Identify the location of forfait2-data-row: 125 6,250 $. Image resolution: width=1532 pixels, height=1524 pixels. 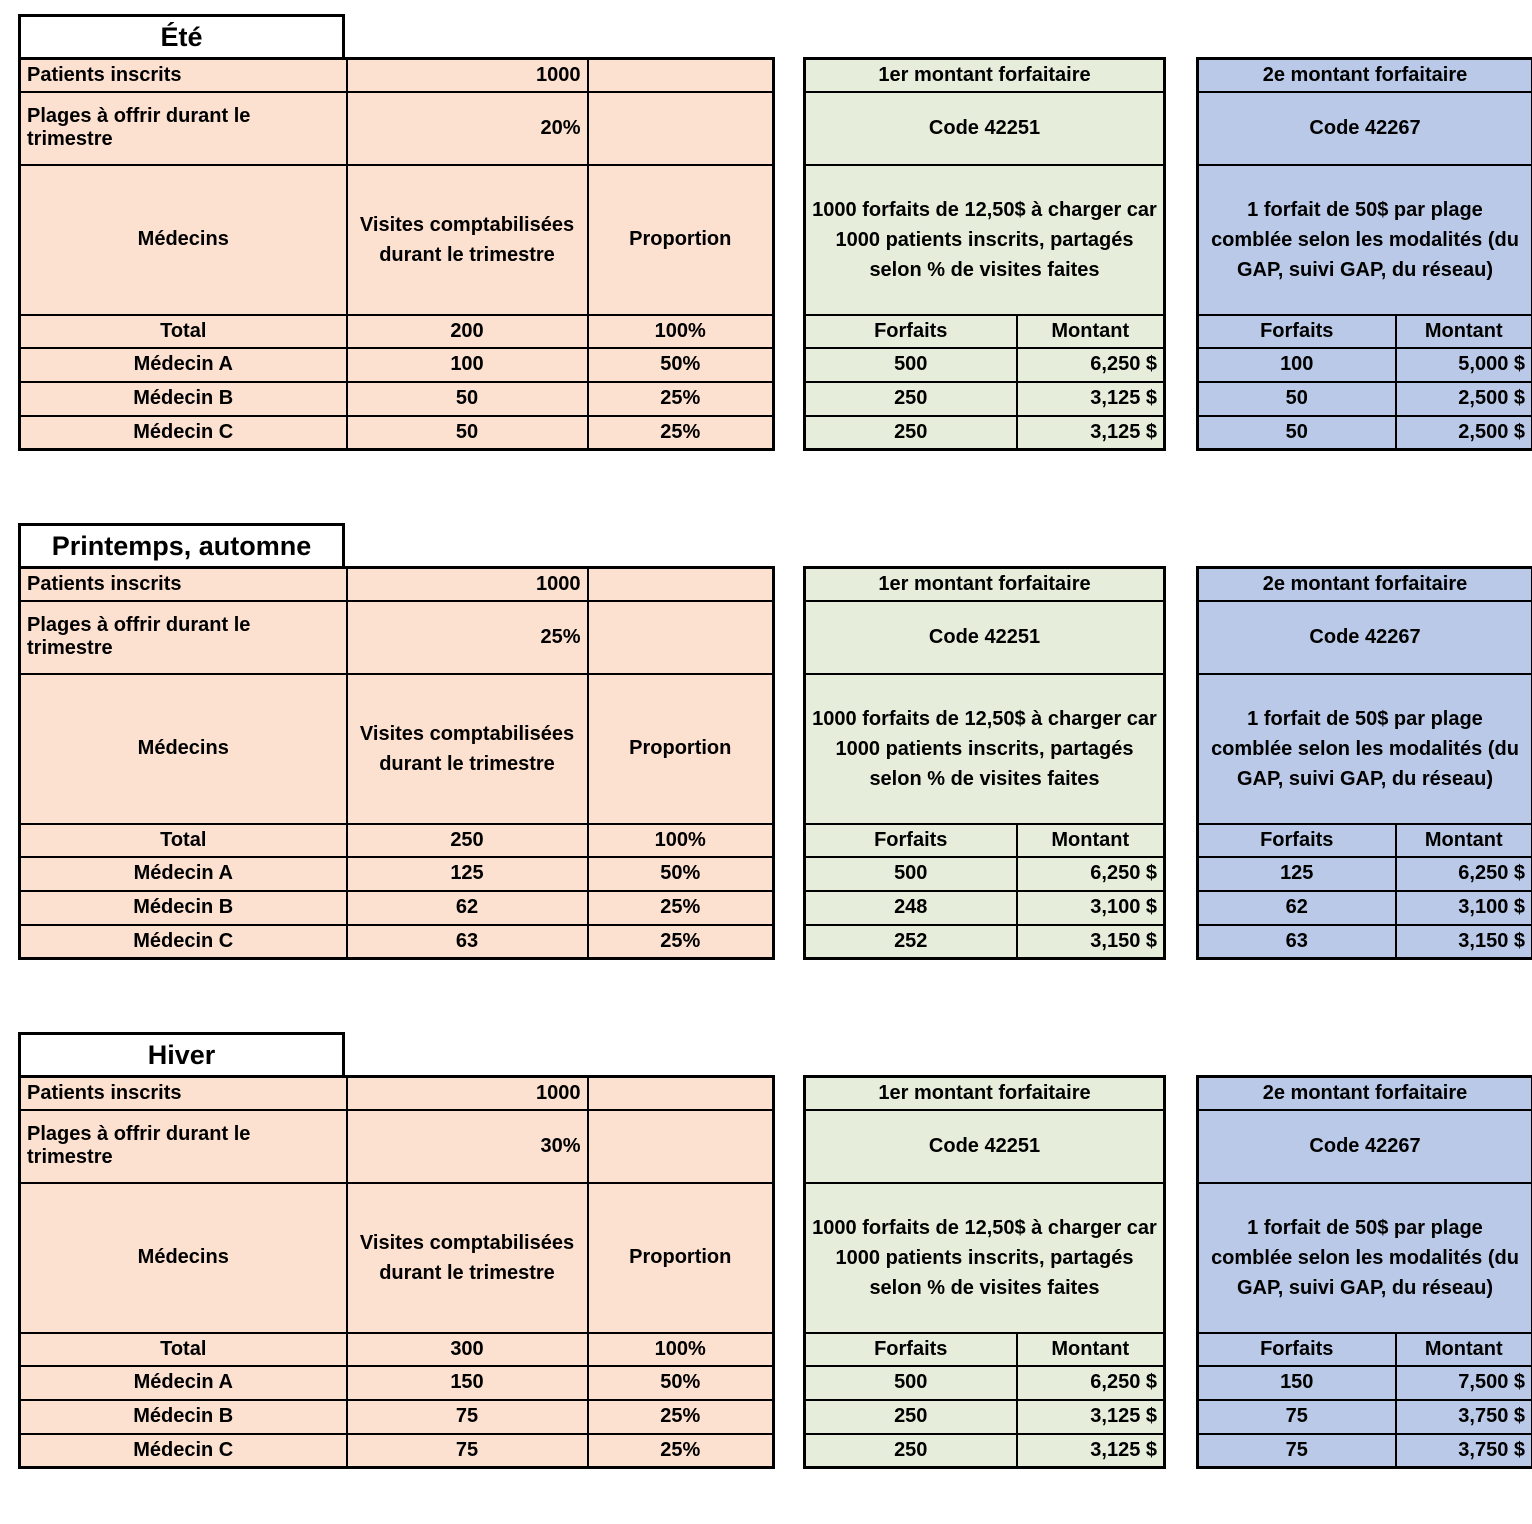
(1364, 873).